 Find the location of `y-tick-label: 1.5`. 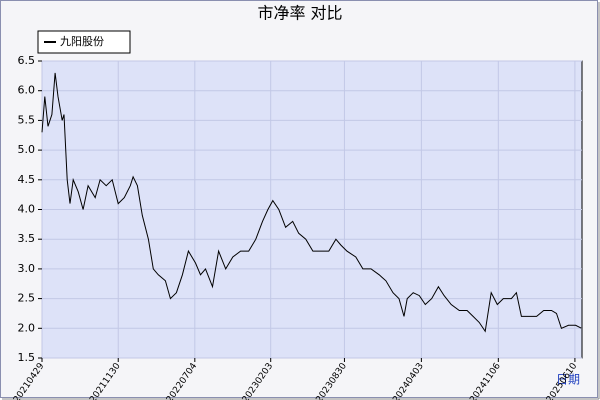

y-tick-label: 1.5 is located at coordinates (27, 357).